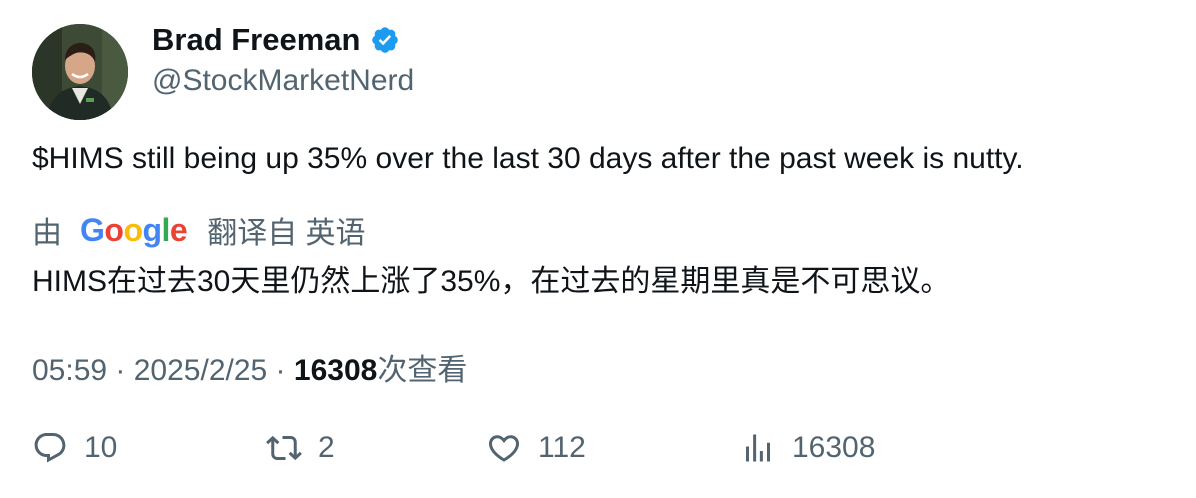  What do you see at coordinates (335, 370) in the screenshot?
I see `views-count: 16308` at bounding box center [335, 370].